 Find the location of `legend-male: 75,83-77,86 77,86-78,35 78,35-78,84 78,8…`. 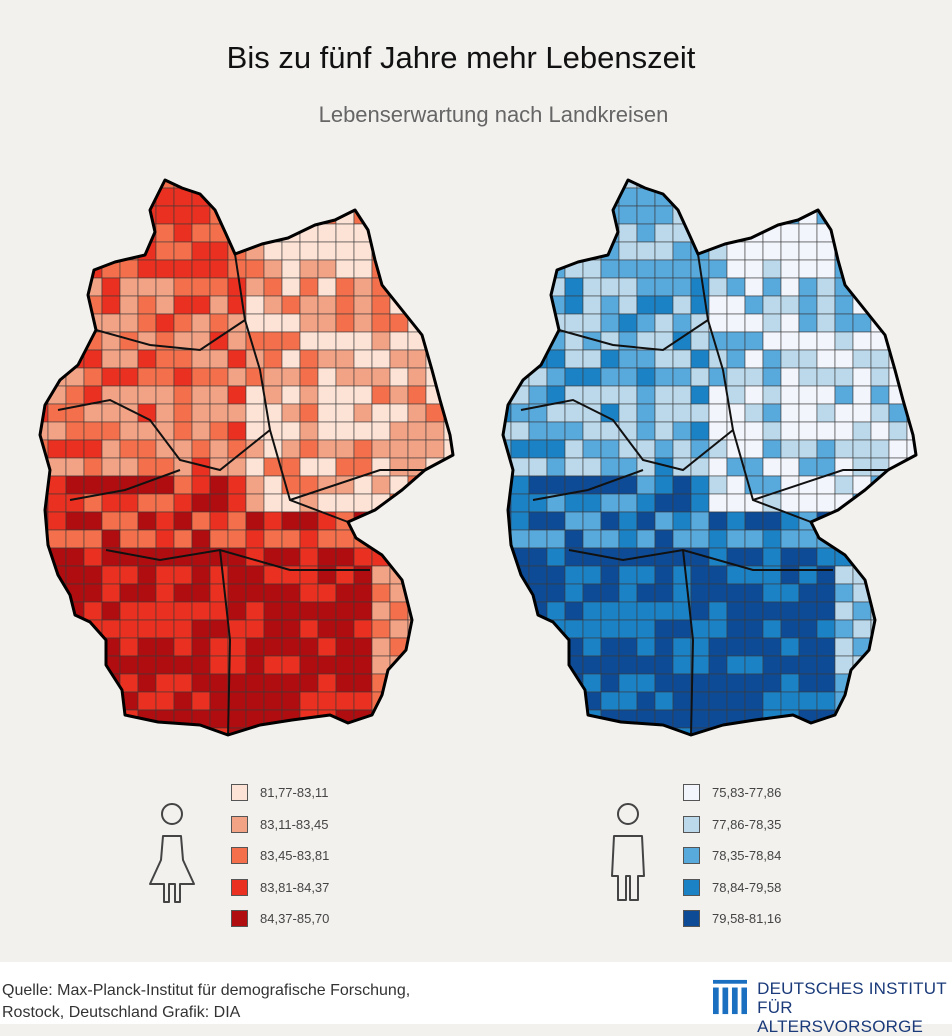

legend-male: 75,83-77,86 77,86-78,35 78,35-78,84 78,8… is located at coordinates (732, 856).